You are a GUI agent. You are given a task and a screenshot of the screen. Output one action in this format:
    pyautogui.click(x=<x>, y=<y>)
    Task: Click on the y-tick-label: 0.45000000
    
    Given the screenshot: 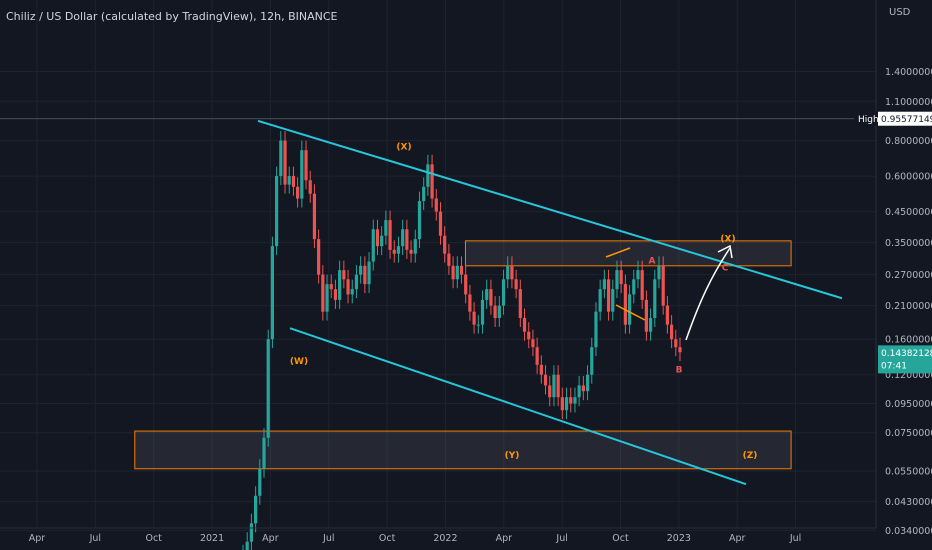 What is the action you would take?
    pyautogui.click(x=908, y=212)
    